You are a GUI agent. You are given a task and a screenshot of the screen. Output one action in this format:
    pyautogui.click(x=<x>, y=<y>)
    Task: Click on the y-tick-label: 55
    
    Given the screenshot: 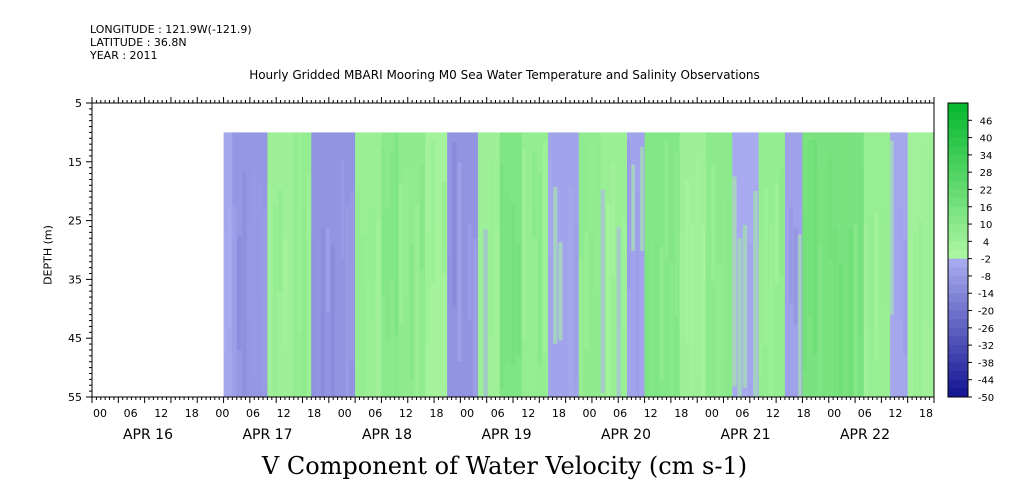 What is the action you would take?
    pyautogui.click(x=75, y=397)
    